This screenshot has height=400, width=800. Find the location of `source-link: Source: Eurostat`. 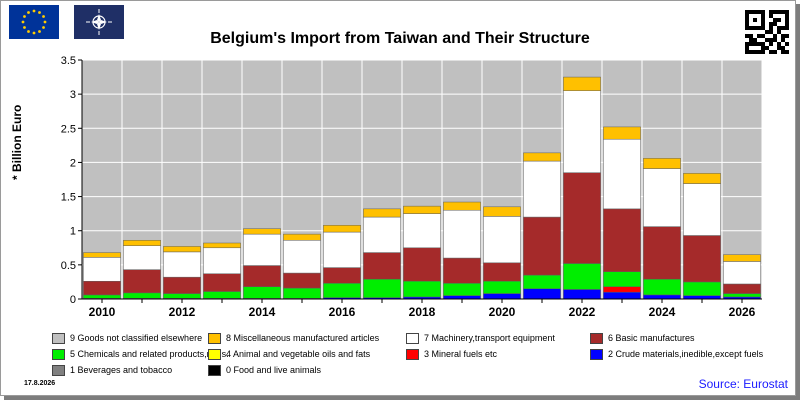

source-link: Source: Eurostat is located at coordinates (743, 384).